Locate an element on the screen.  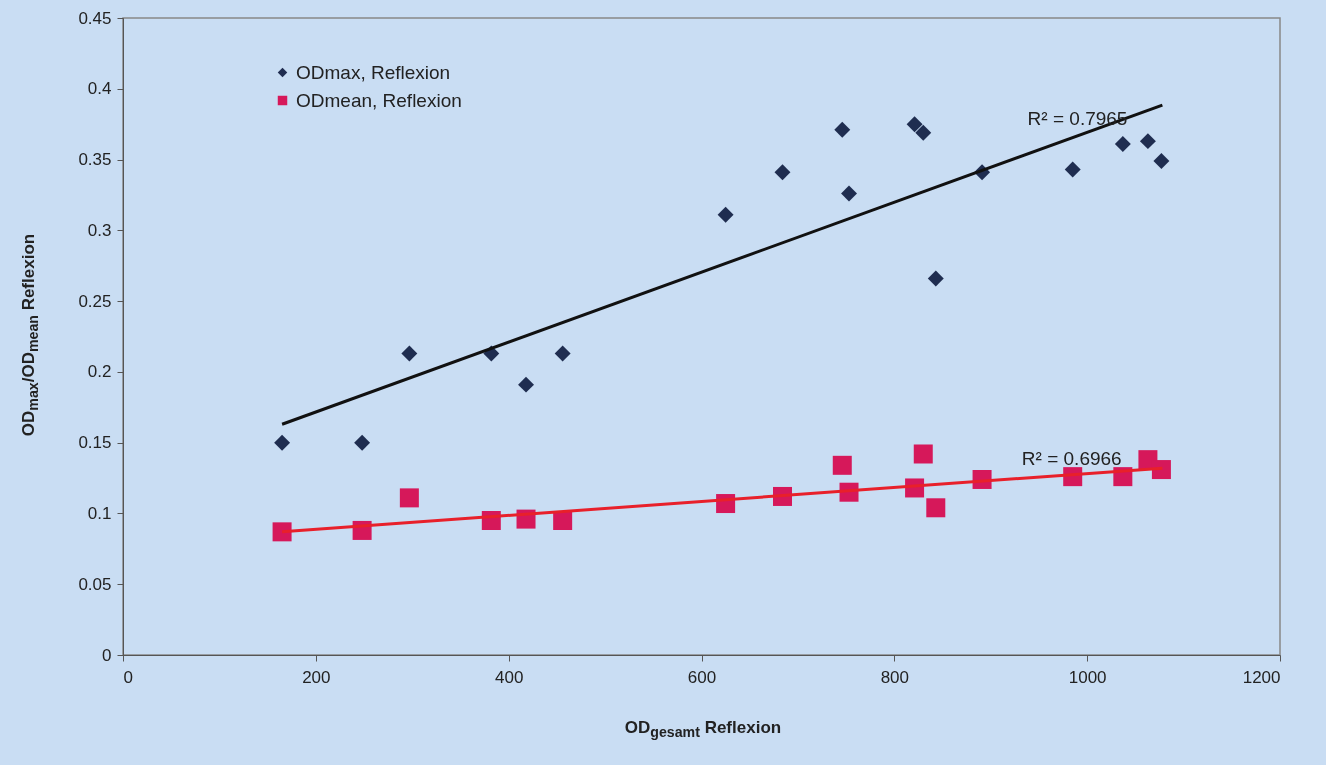
y-tick-label: 0.1 is located at coordinates (99, 513).